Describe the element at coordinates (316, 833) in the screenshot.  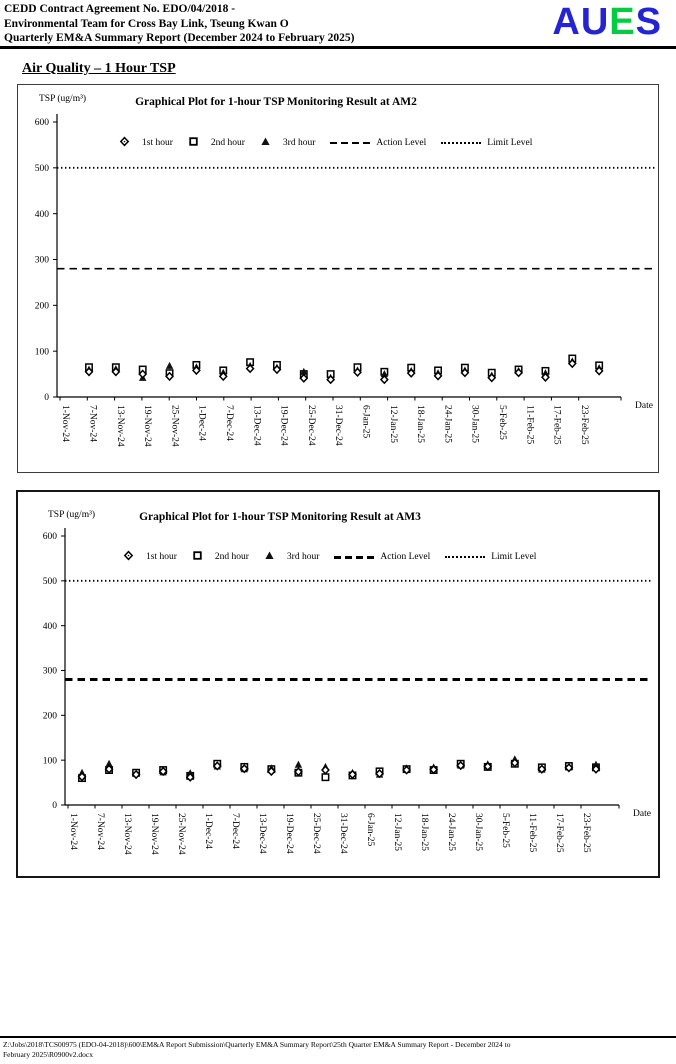
I see `x-tick-label: 25-Dec-24` at that location.